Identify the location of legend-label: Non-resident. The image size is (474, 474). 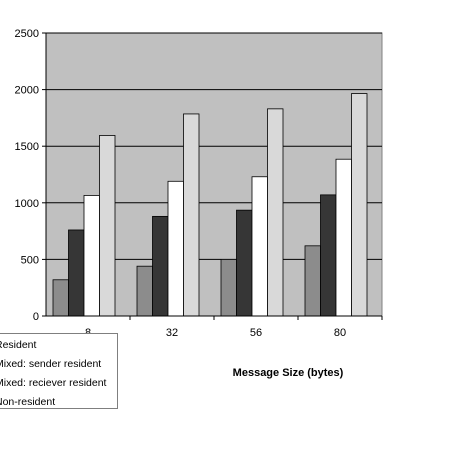
(28, 402).